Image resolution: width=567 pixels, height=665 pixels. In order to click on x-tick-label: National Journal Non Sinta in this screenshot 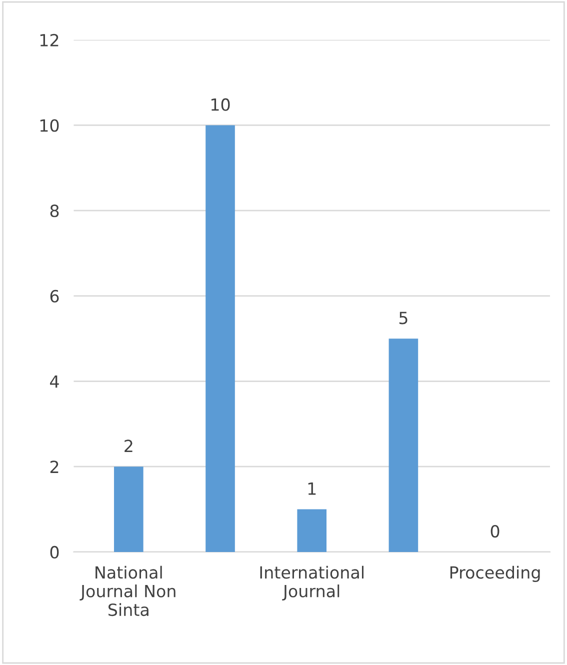, I will do `click(128, 591)`.